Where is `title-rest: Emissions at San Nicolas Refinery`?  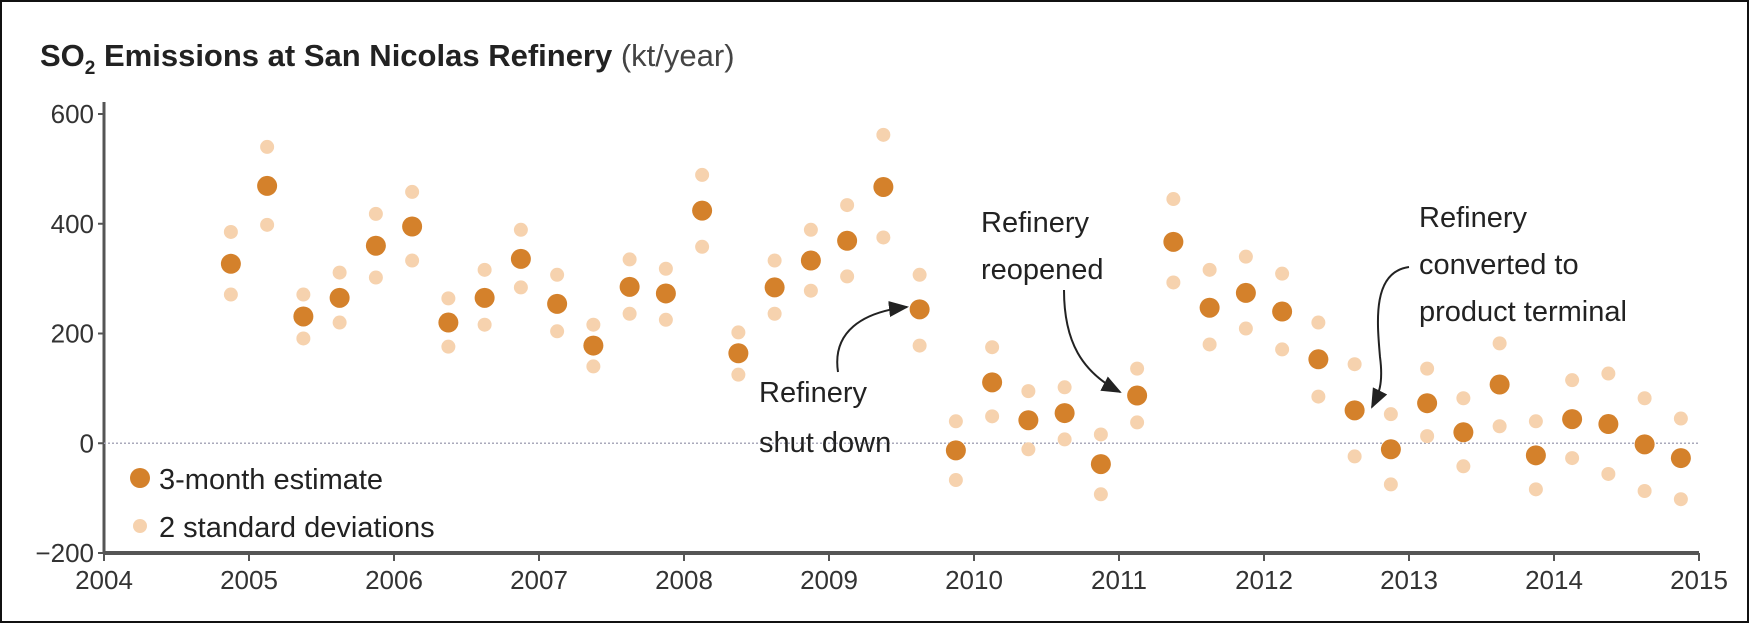
title-rest: Emissions at San Nicolas Refinery is located at coordinates (354, 55).